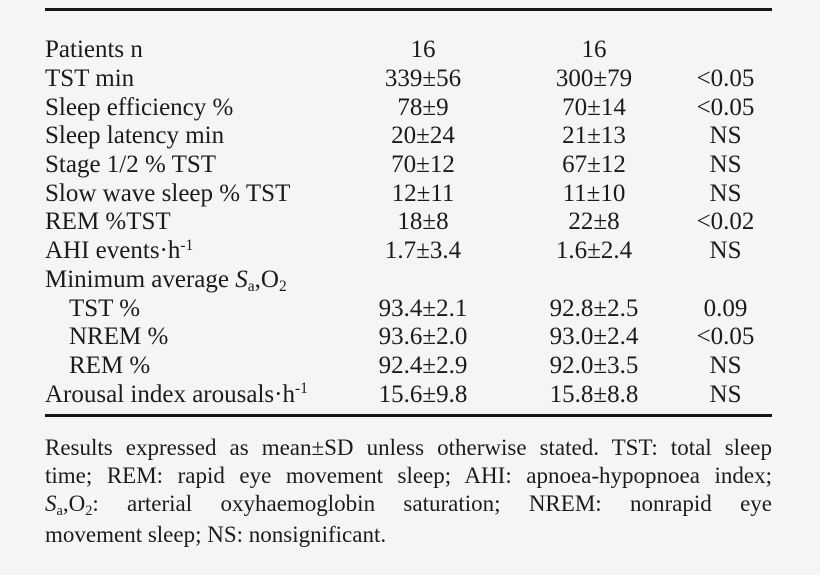  Describe the element at coordinates (135, 136) in the screenshot. I see `text-segment: Sleep latency min` at that location.